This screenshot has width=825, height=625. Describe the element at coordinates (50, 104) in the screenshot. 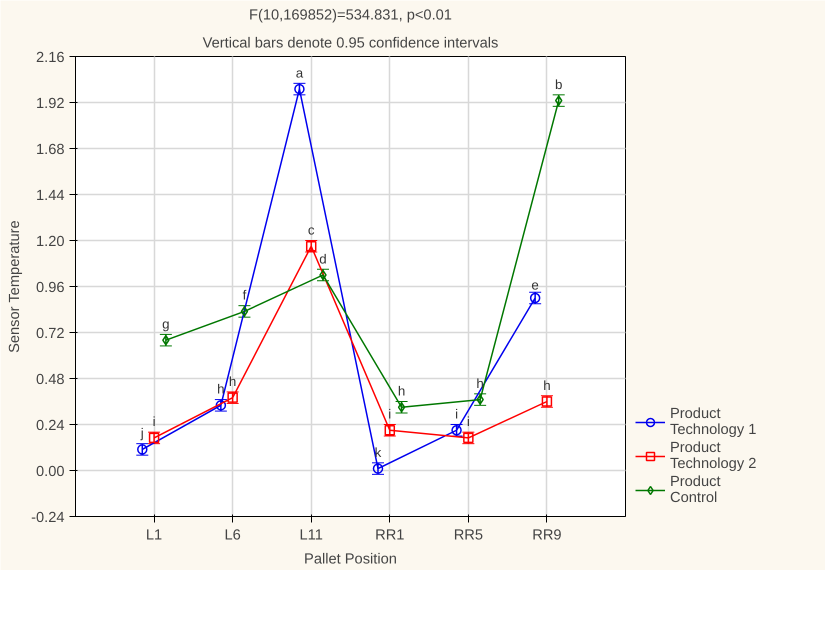

I see `y-tick-label: 1.92` at that location.